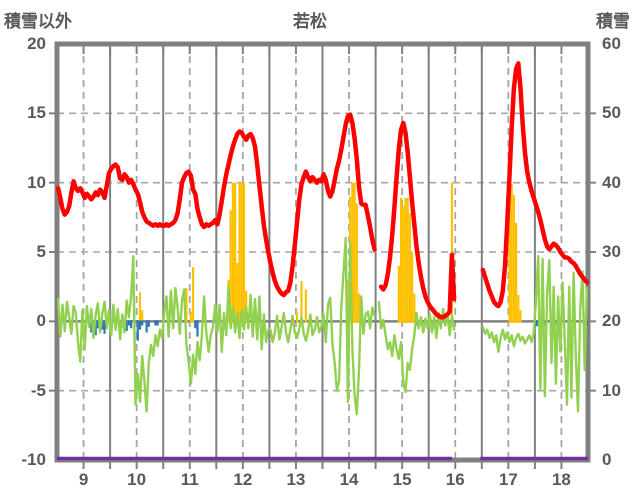 The image size is (636, 501). I want to click on x-tick-label: 10, so click(137, 479).